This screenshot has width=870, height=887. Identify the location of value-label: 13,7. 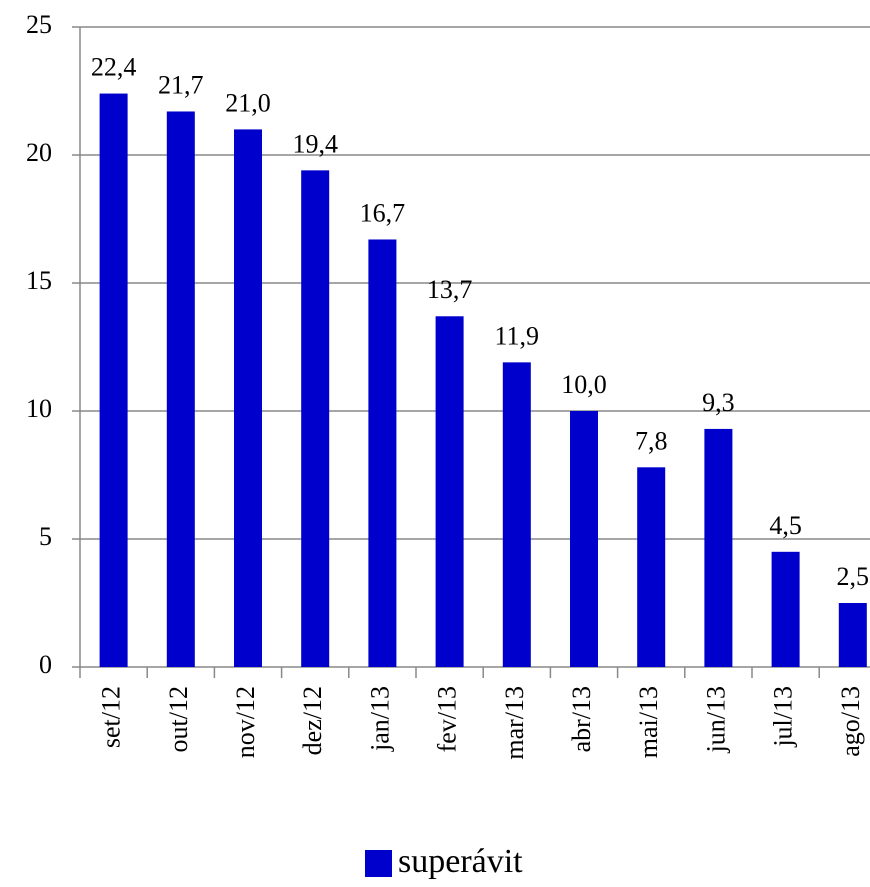
(450, 289).